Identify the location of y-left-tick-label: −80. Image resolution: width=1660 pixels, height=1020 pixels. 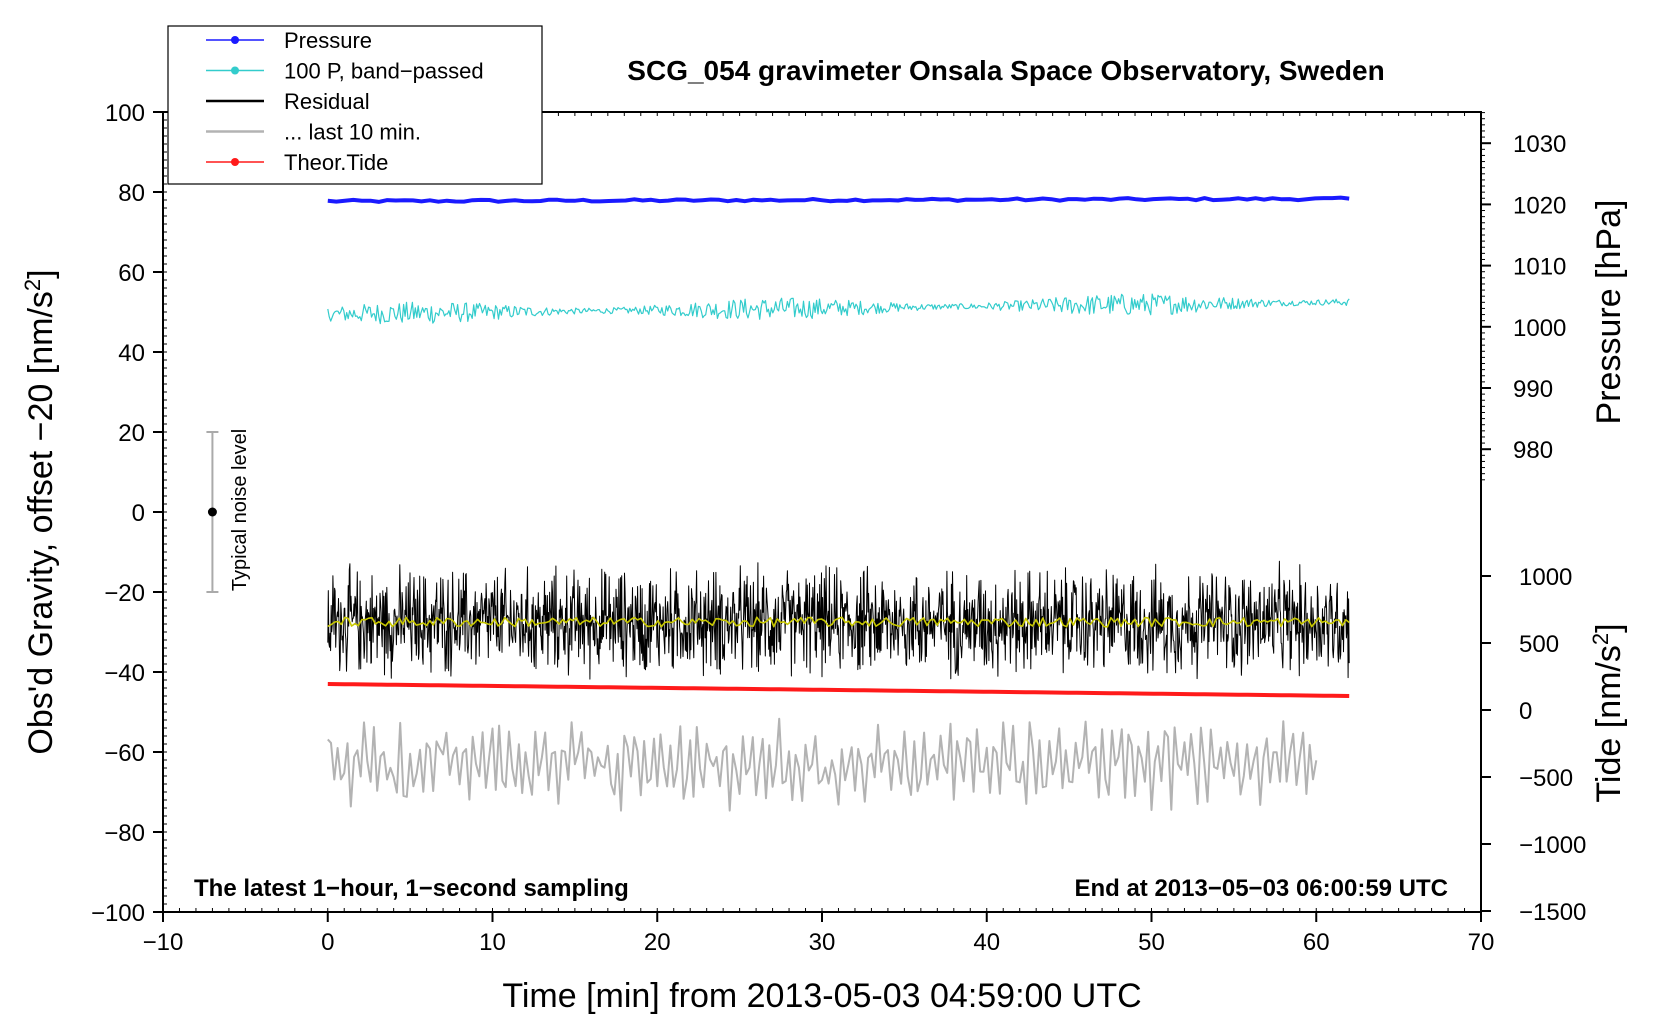
(124, 833).